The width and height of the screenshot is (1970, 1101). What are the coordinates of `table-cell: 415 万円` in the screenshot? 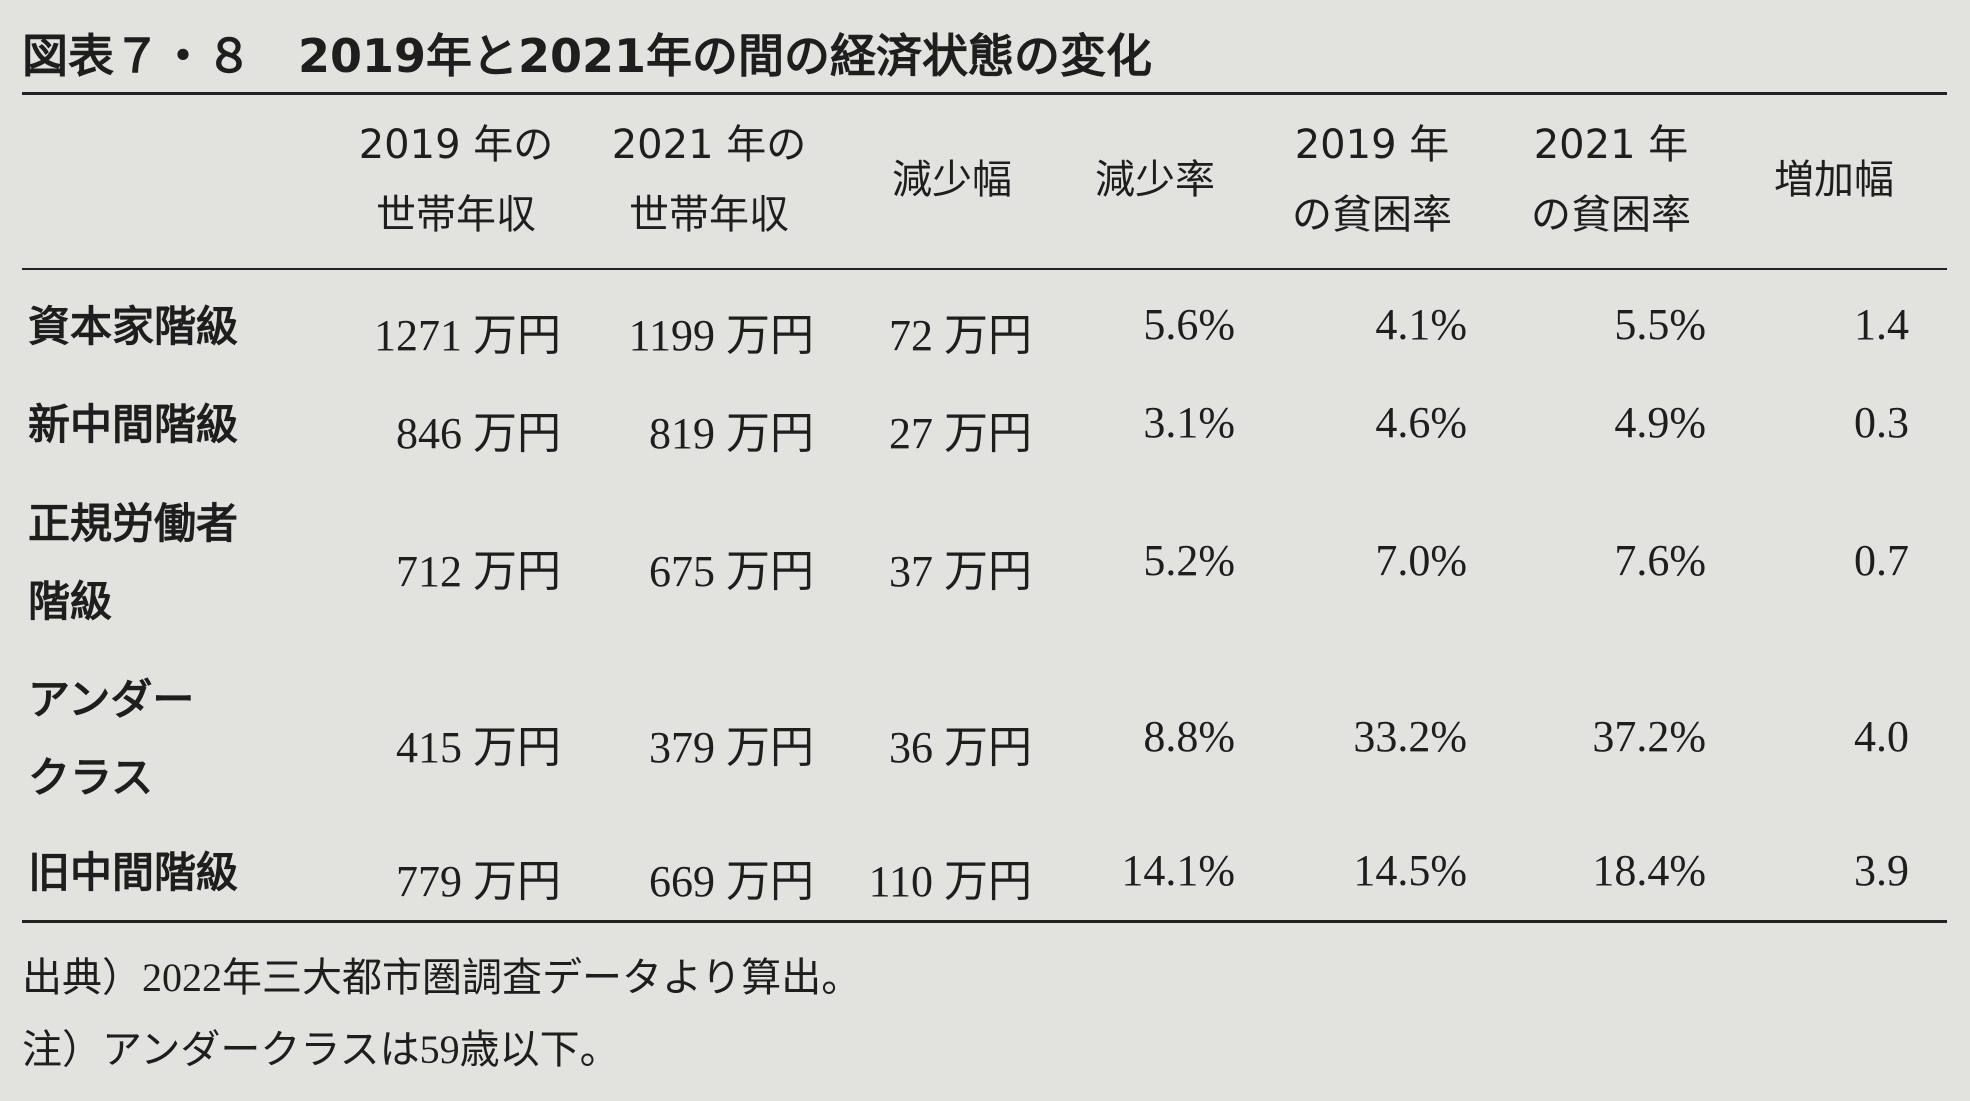 It's located at (478, 747).